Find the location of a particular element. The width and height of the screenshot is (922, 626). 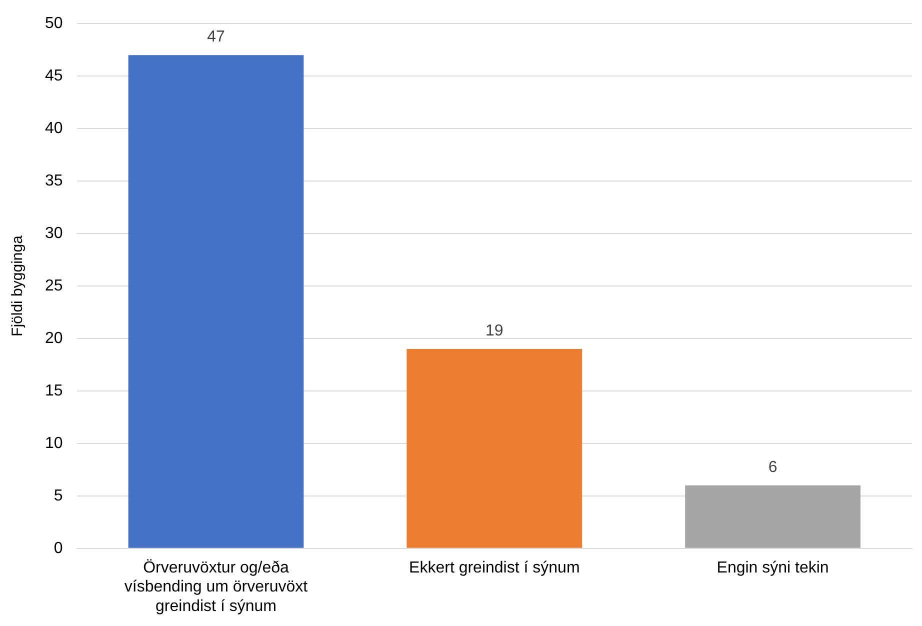

y-tick-label: 45 is located at coordinates (54, 75).